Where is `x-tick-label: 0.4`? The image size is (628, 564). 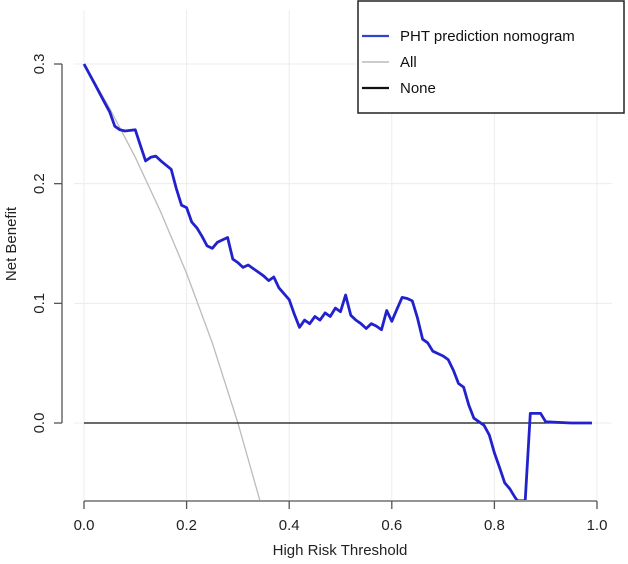 x-tick-label: 0.4 is located at coordinates (289, 525).